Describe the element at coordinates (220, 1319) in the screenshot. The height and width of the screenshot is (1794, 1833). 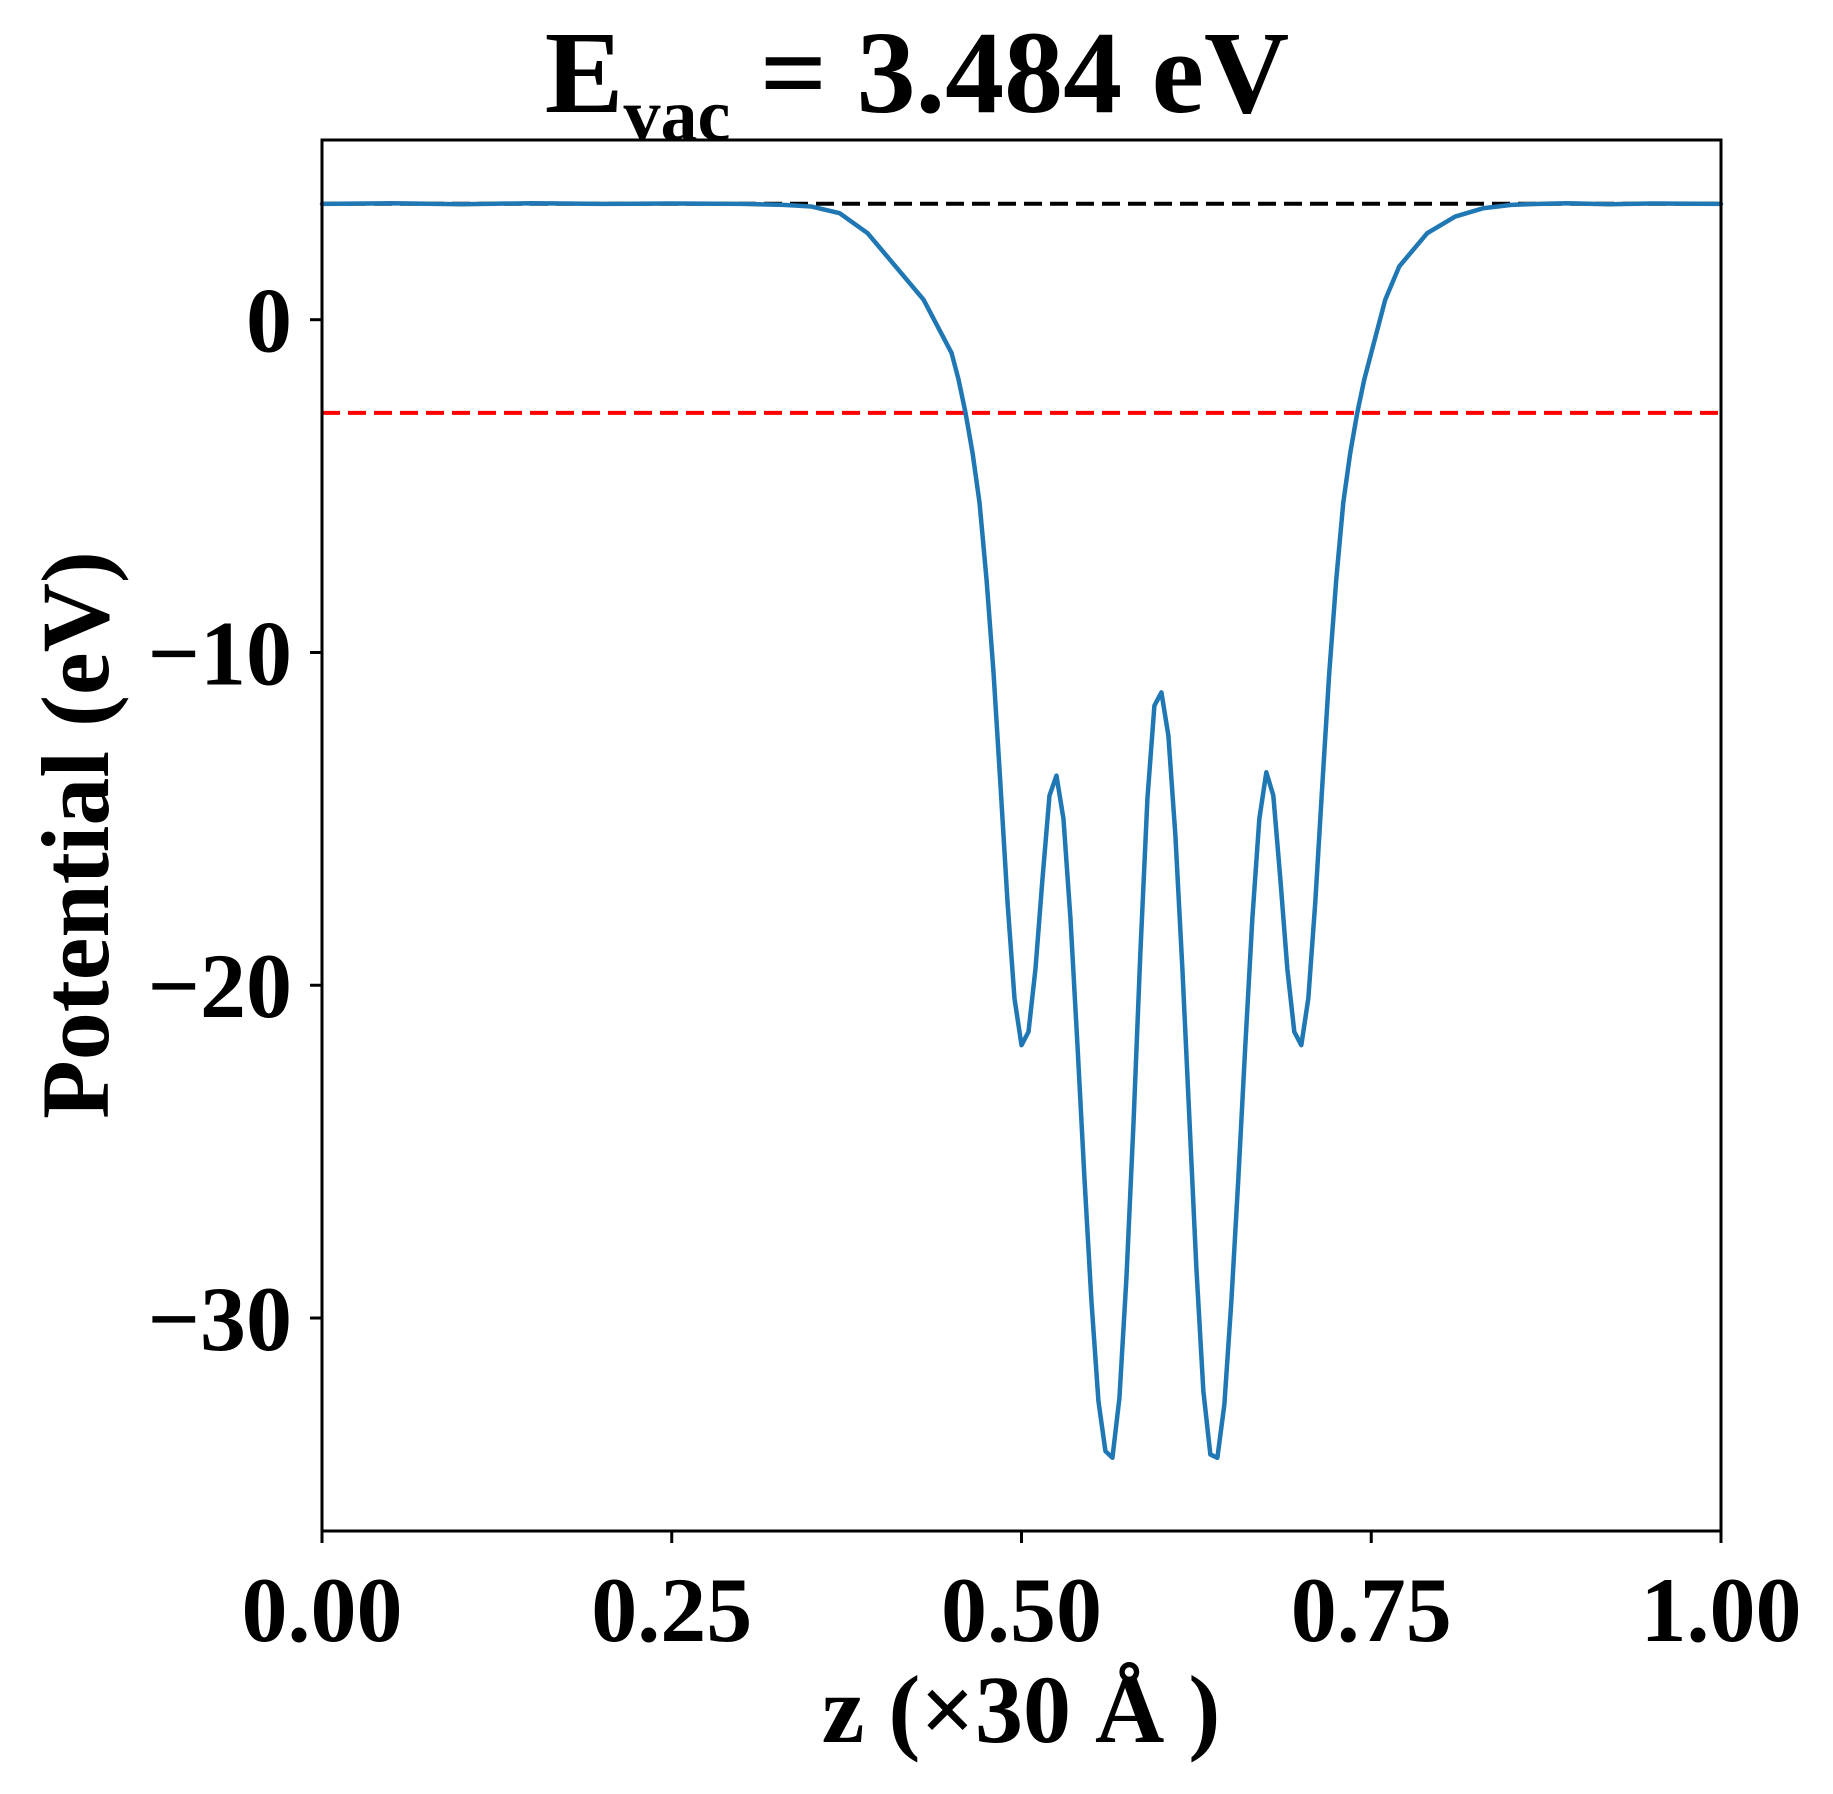
I see `y-tick-label: −30` at that location.